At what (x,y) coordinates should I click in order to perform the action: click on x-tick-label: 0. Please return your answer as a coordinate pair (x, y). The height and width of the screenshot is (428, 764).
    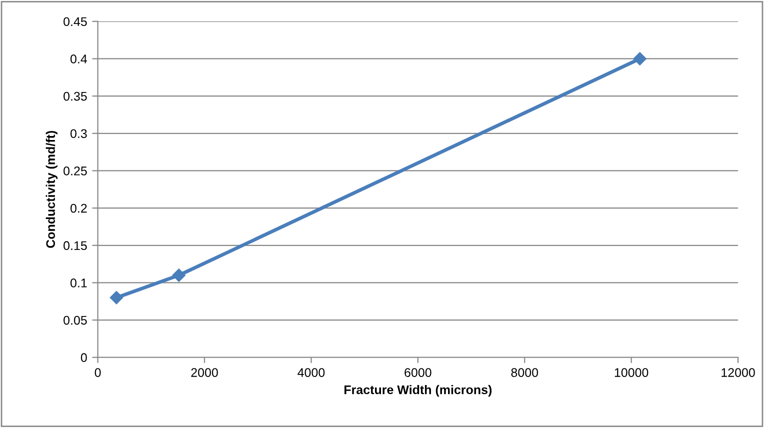
    Looking at the image, I should click on (97, 372).